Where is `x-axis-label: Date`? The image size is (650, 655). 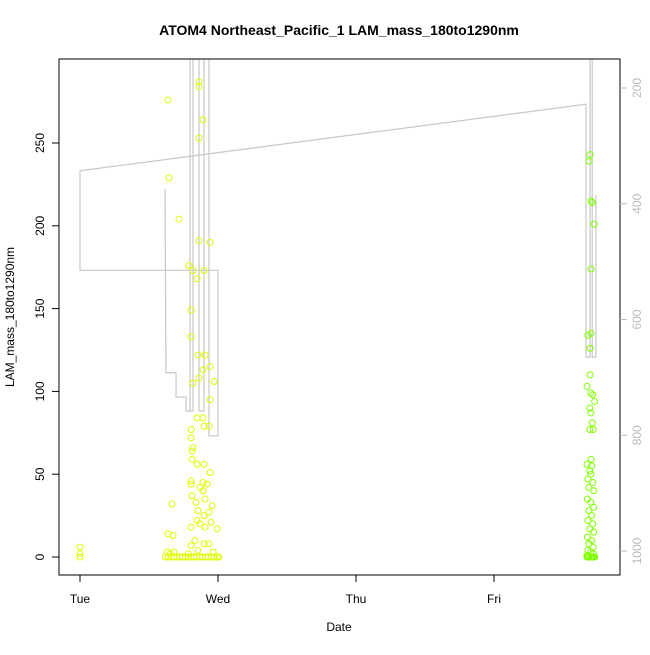 x-axis-label: Date is located at coordinates (339, 627).